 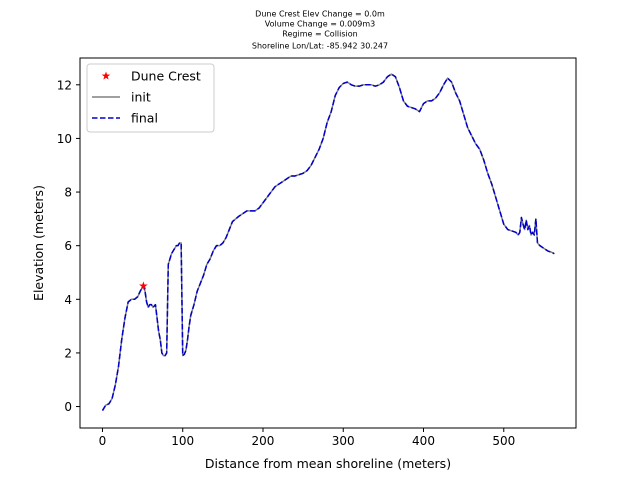 What do you see at coordinates (68, 193) in the screenshot?
I see `y-tick-label: 8` at bounding box center [68, 193].